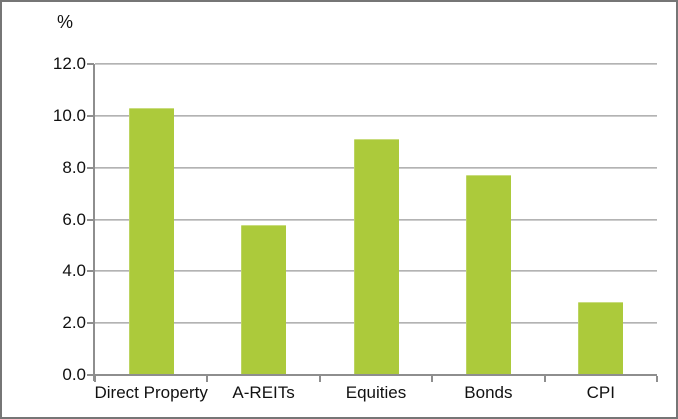  What do you see at coordinates (74, 323) in the screenshot?
I see `y-tick-label: 2.0` at bounding box center [74, 323].